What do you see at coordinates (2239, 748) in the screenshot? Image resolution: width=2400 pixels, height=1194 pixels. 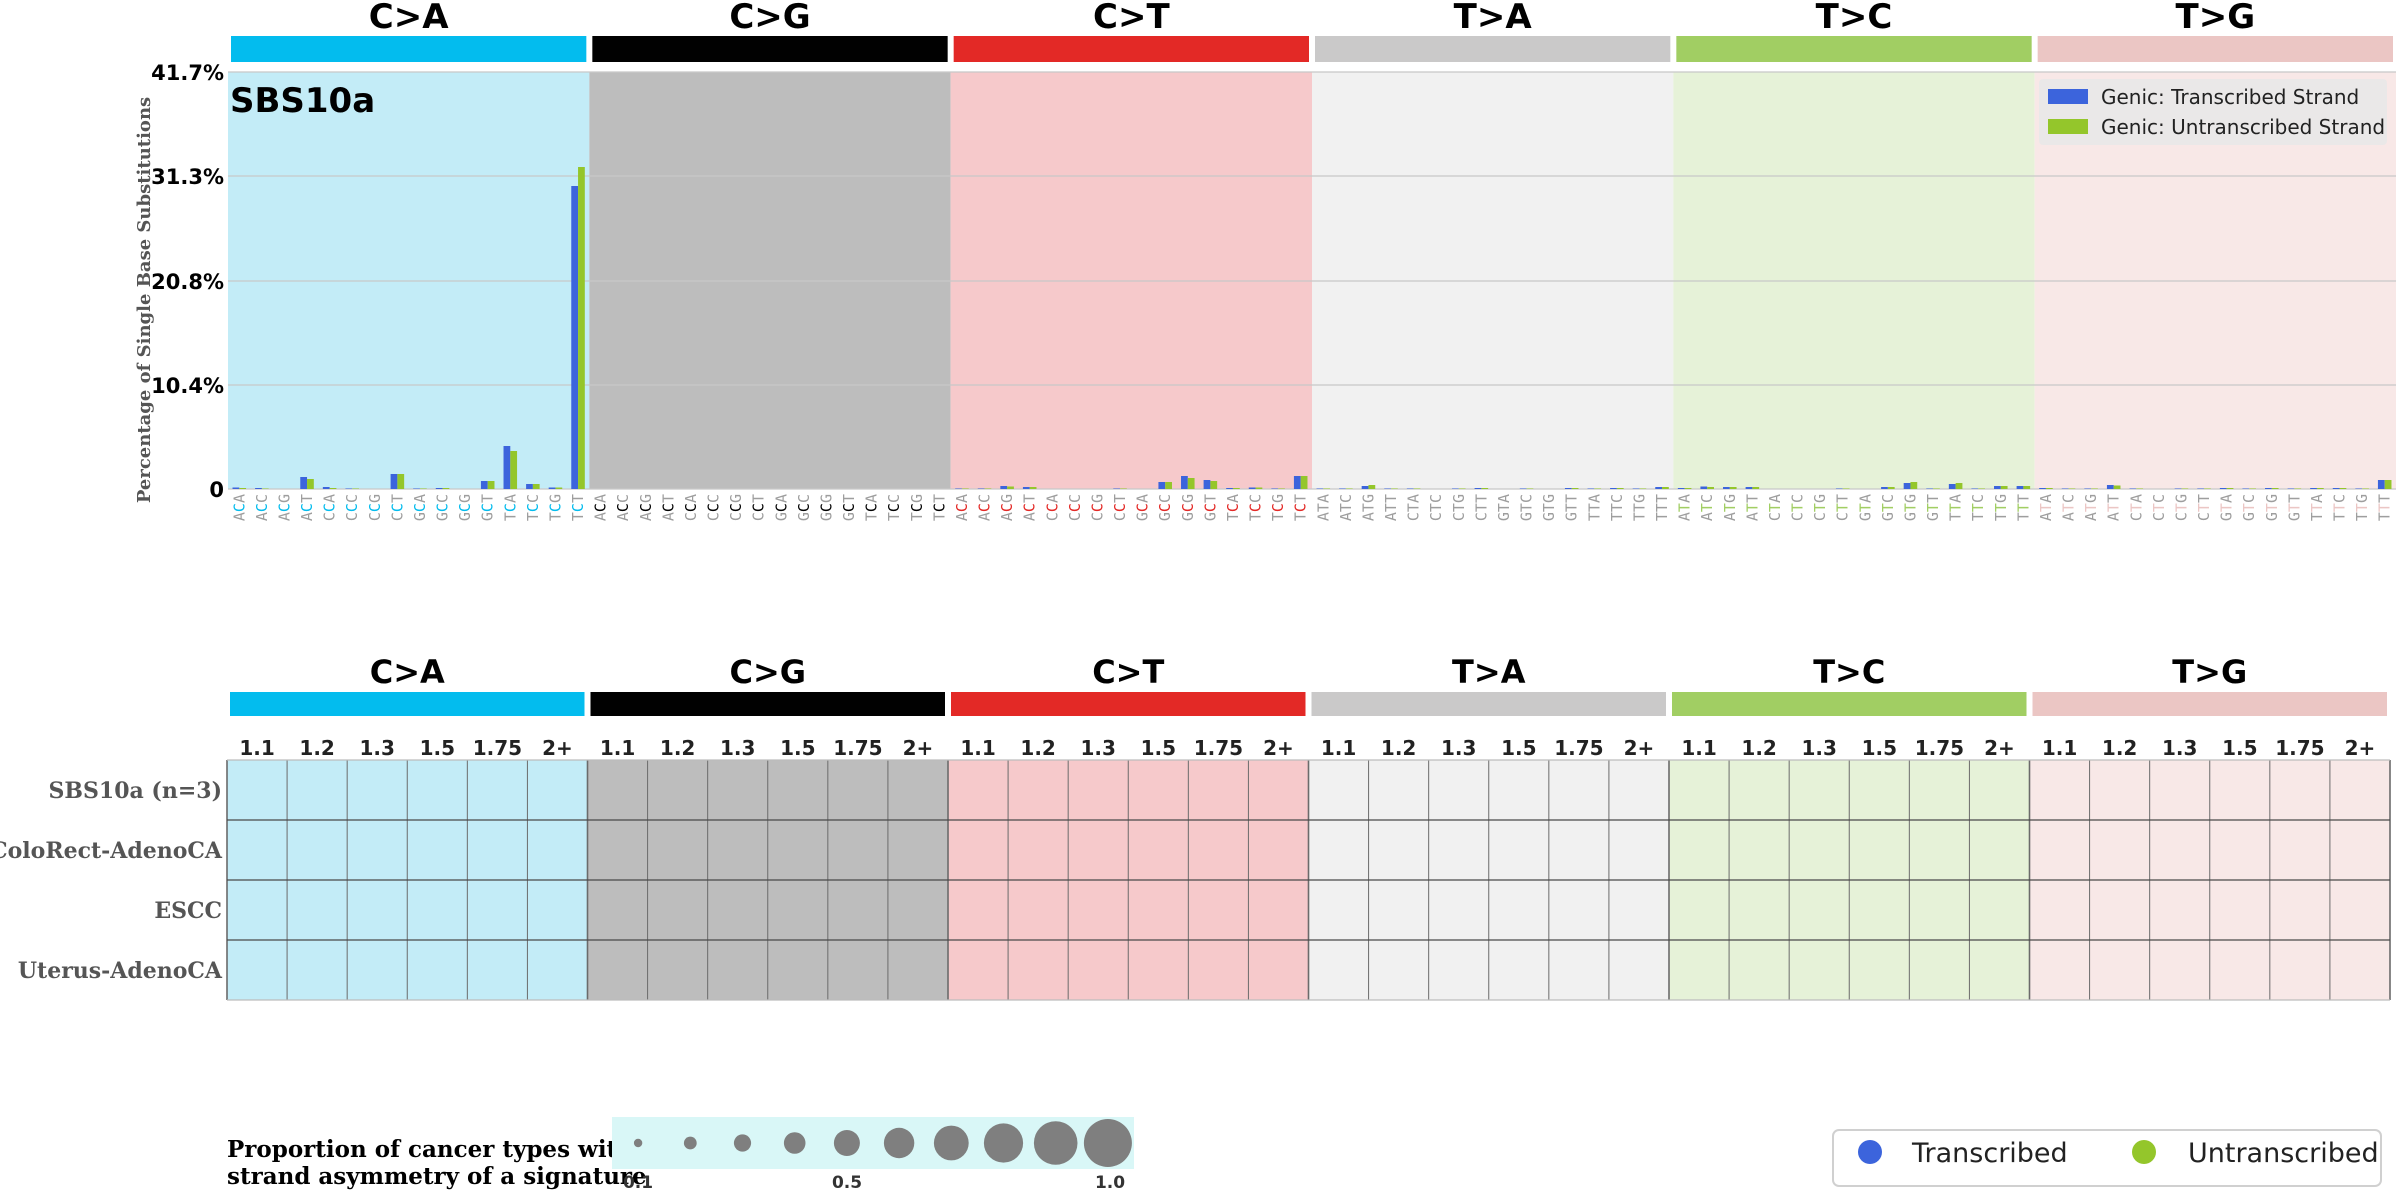 I see `ratio-label-t-to-g-3: 1.5` at bounding box center [2239, 748].